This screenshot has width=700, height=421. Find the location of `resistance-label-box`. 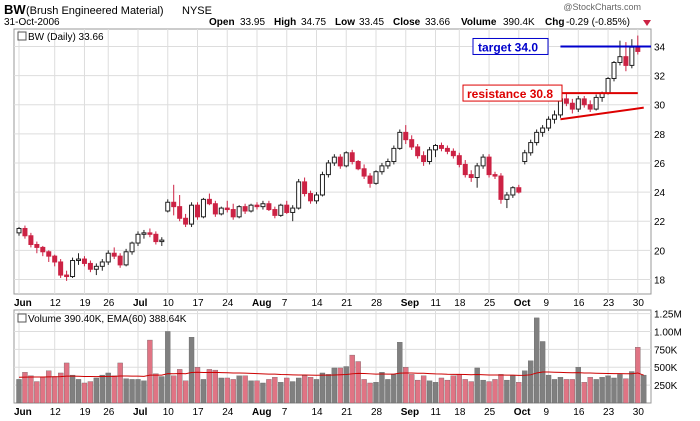

resistance-label-box is located at coordinates (512, 93).